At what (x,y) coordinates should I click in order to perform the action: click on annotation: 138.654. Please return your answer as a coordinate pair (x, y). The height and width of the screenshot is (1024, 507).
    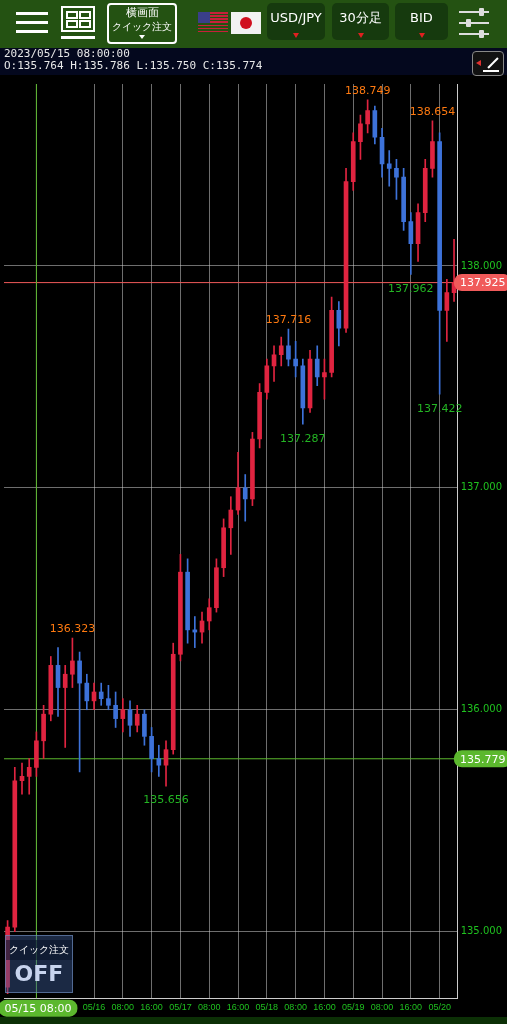
    Looking at the image, I should click on (432, 112).